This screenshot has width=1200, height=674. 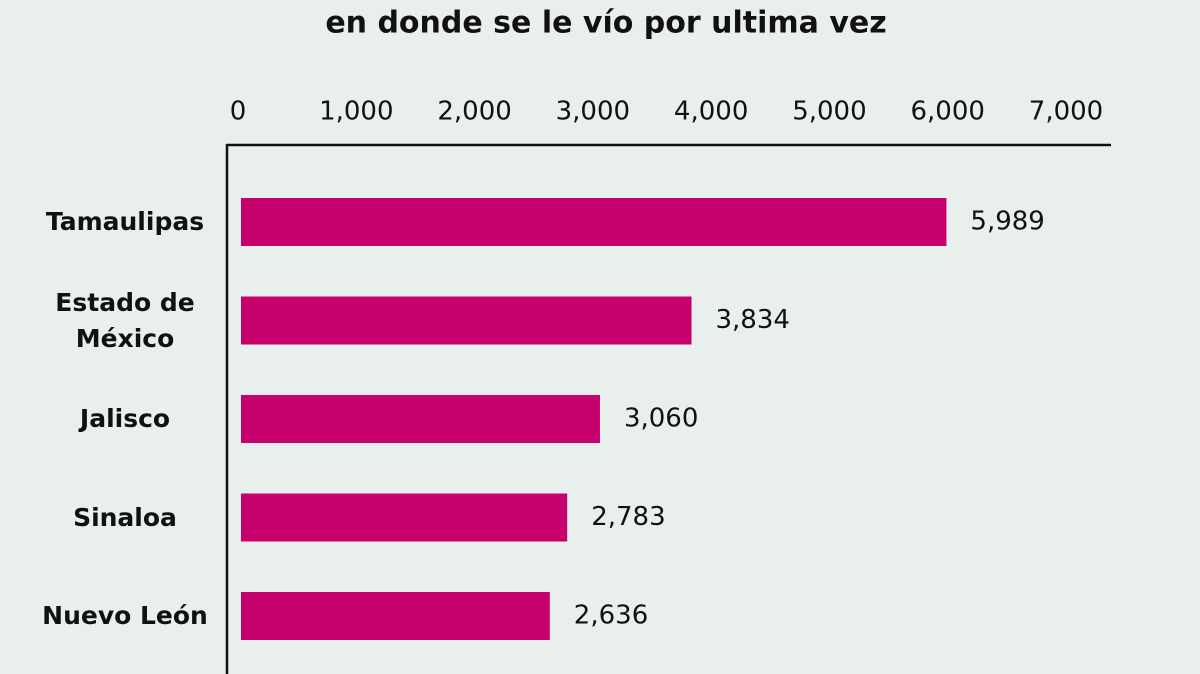 What do you see at coordinates (611, 616) in the screenshot?
I see `value-label: 2,636` at bounding box center [611, 616].